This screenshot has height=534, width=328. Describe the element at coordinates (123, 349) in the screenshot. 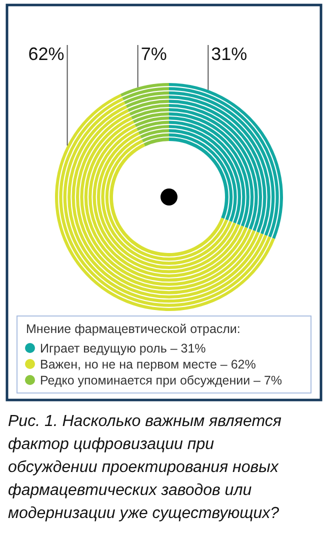

I see `legend-label: Играет ведущую роль – 31%` at that location.